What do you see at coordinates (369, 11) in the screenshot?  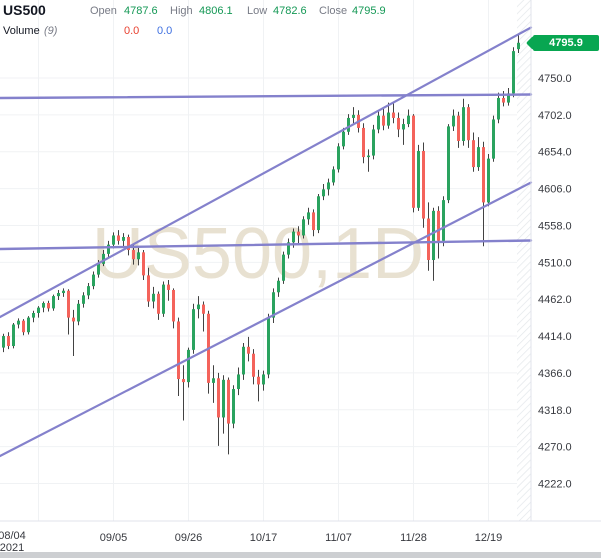 I see `close-value: 4795.9` at bounding box center [369, 11].